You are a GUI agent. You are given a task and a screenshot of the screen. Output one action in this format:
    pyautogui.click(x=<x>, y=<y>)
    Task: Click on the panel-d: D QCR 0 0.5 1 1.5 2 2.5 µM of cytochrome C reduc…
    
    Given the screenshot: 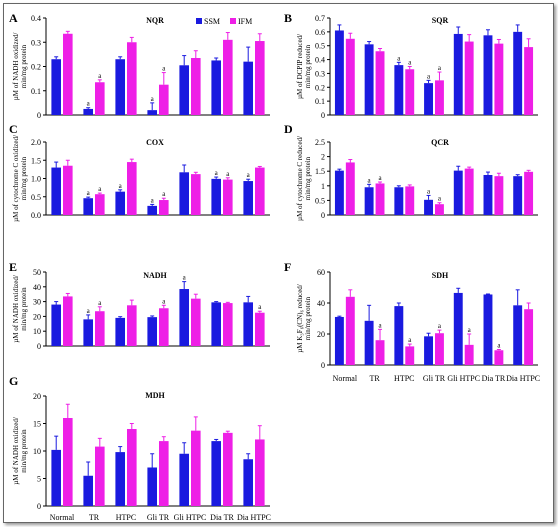 What is the action you would take?
    pyautogui.click(x=411, y=171)
    